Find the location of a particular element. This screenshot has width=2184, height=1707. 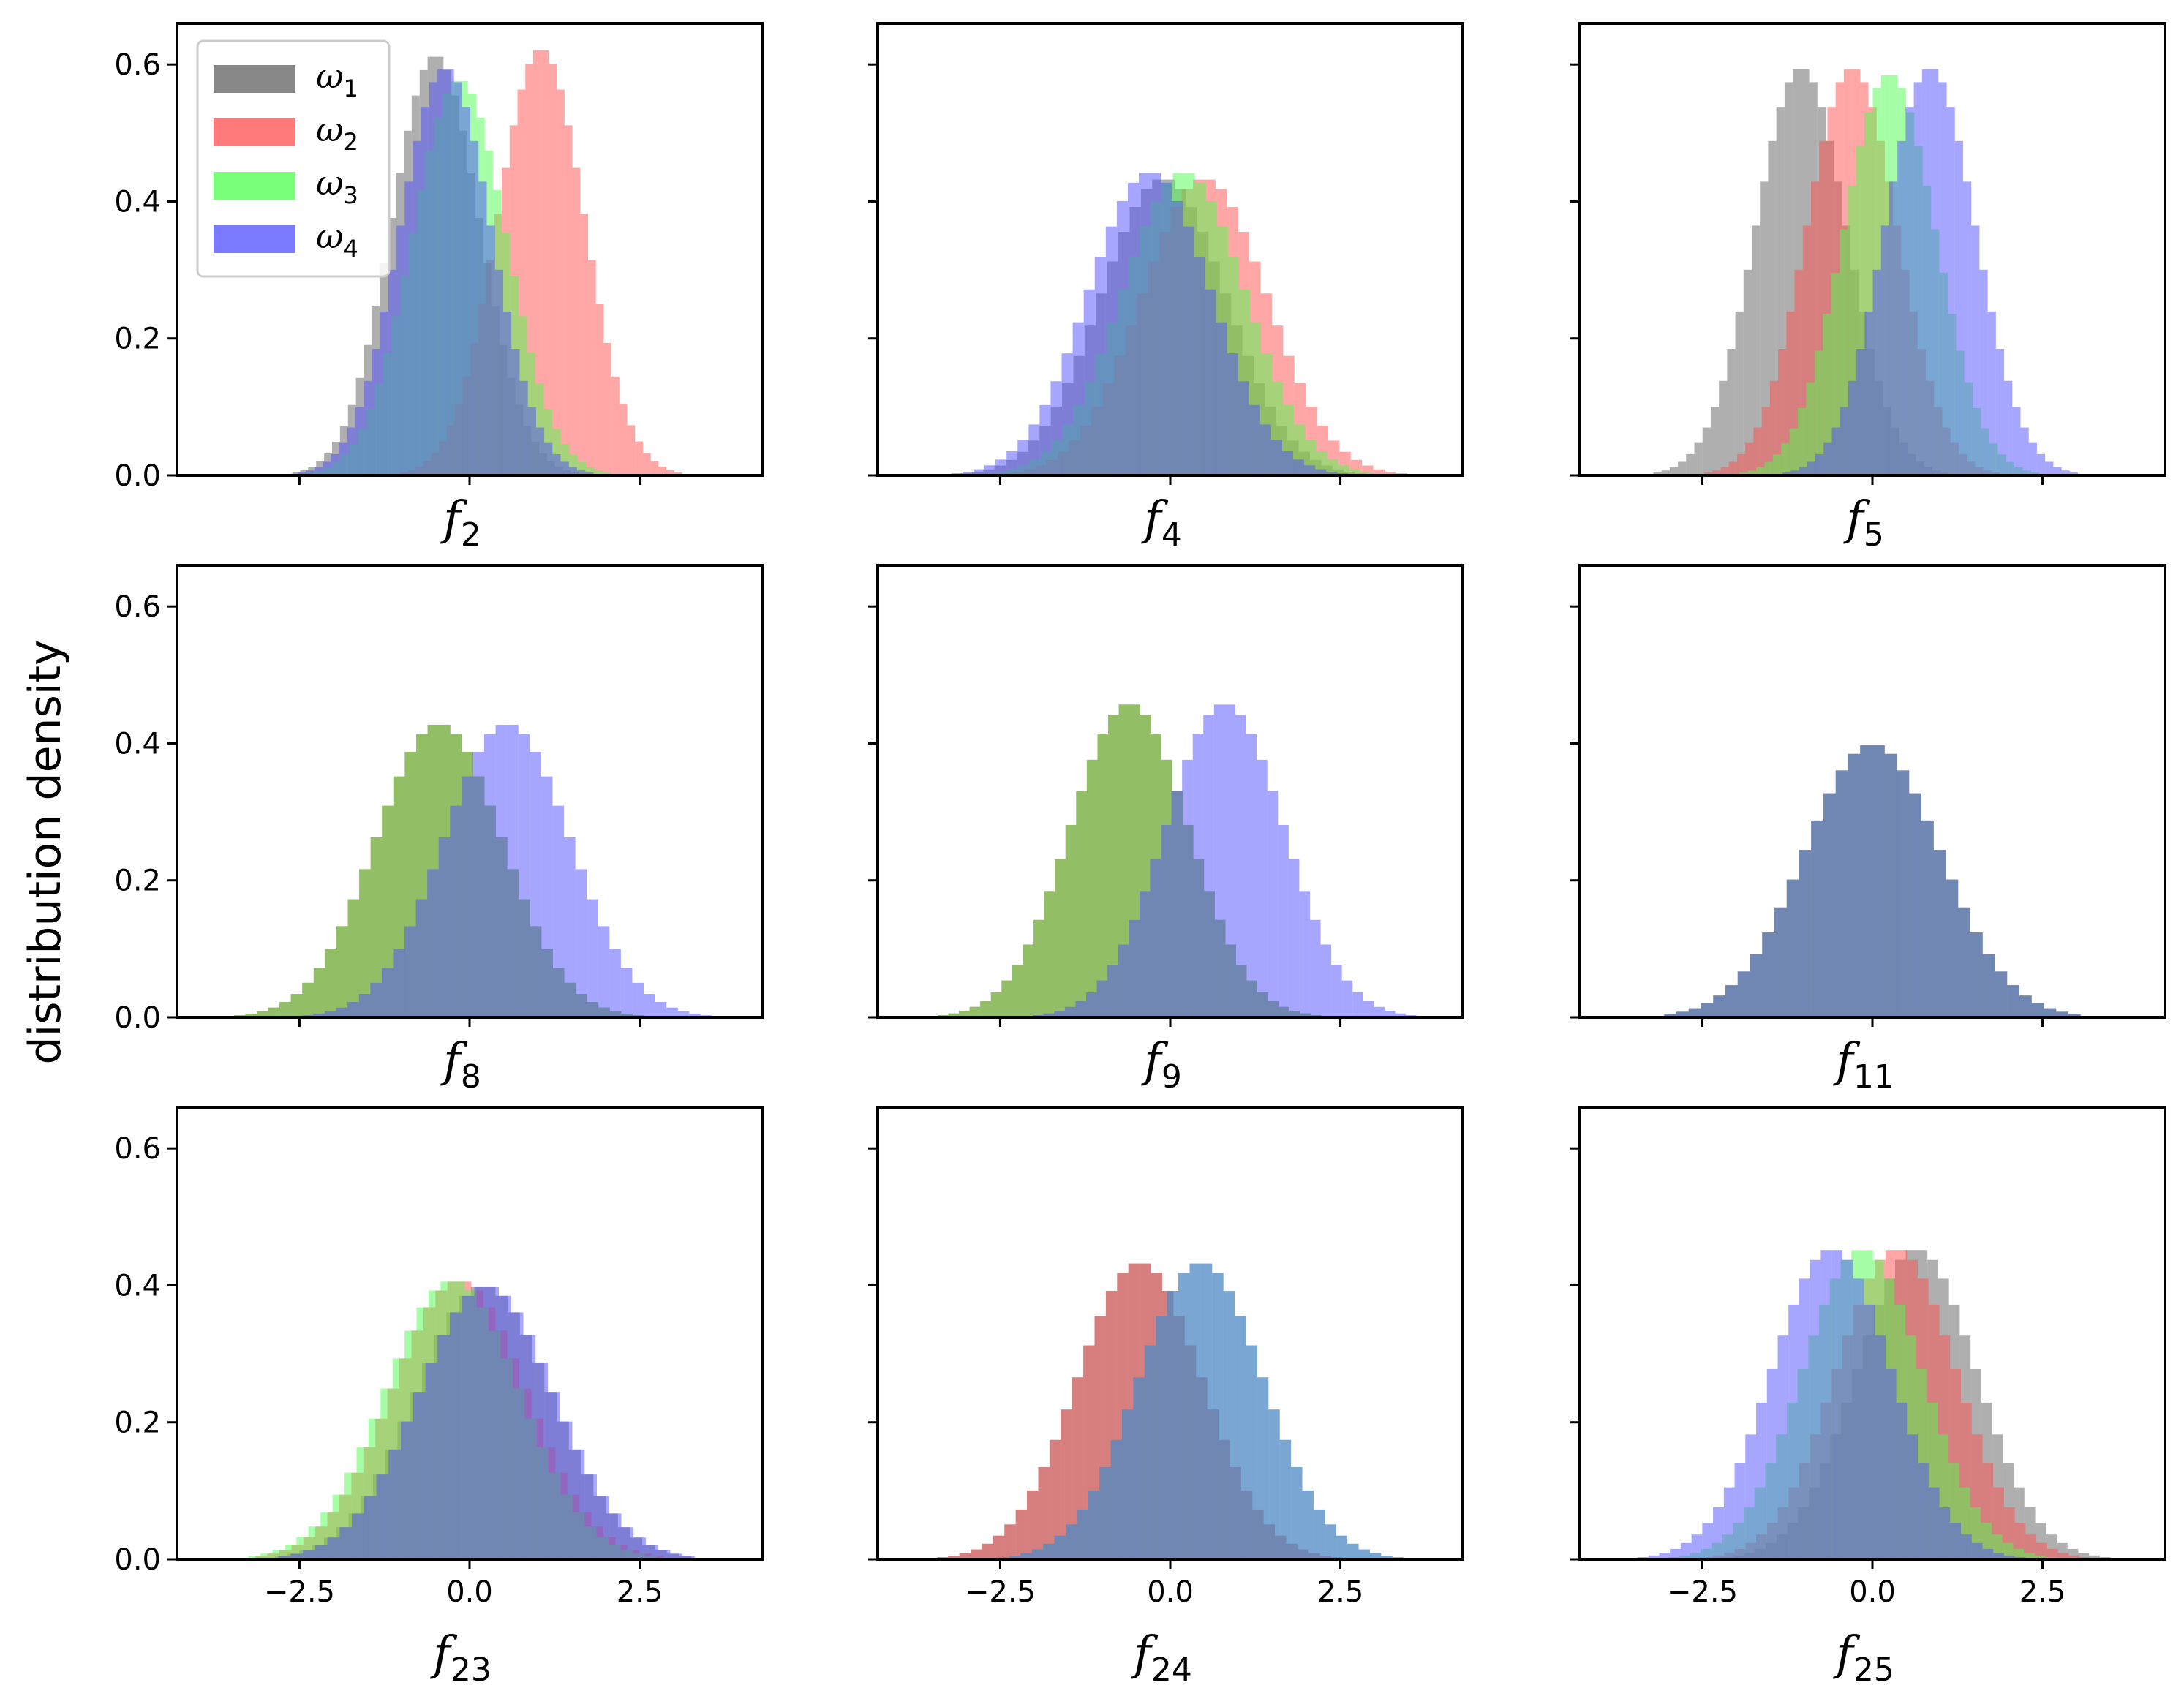

y-tick-label: 0.0 is located at coordinates (137, 476).